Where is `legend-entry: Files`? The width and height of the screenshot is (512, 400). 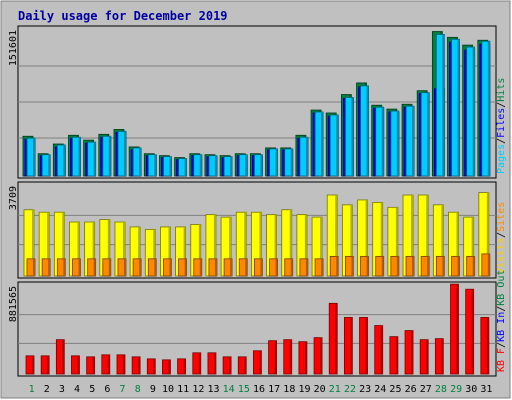 legend-entry: Files is located at coordinates (501, 123).